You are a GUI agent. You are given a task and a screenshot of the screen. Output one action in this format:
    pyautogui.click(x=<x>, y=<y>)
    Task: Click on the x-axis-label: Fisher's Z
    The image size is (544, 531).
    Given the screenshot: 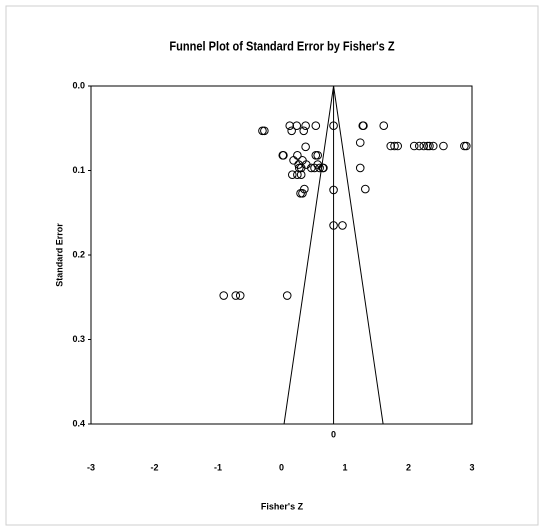 What is the action you would take?
    pyautogui.click(x=282, y=506)
    